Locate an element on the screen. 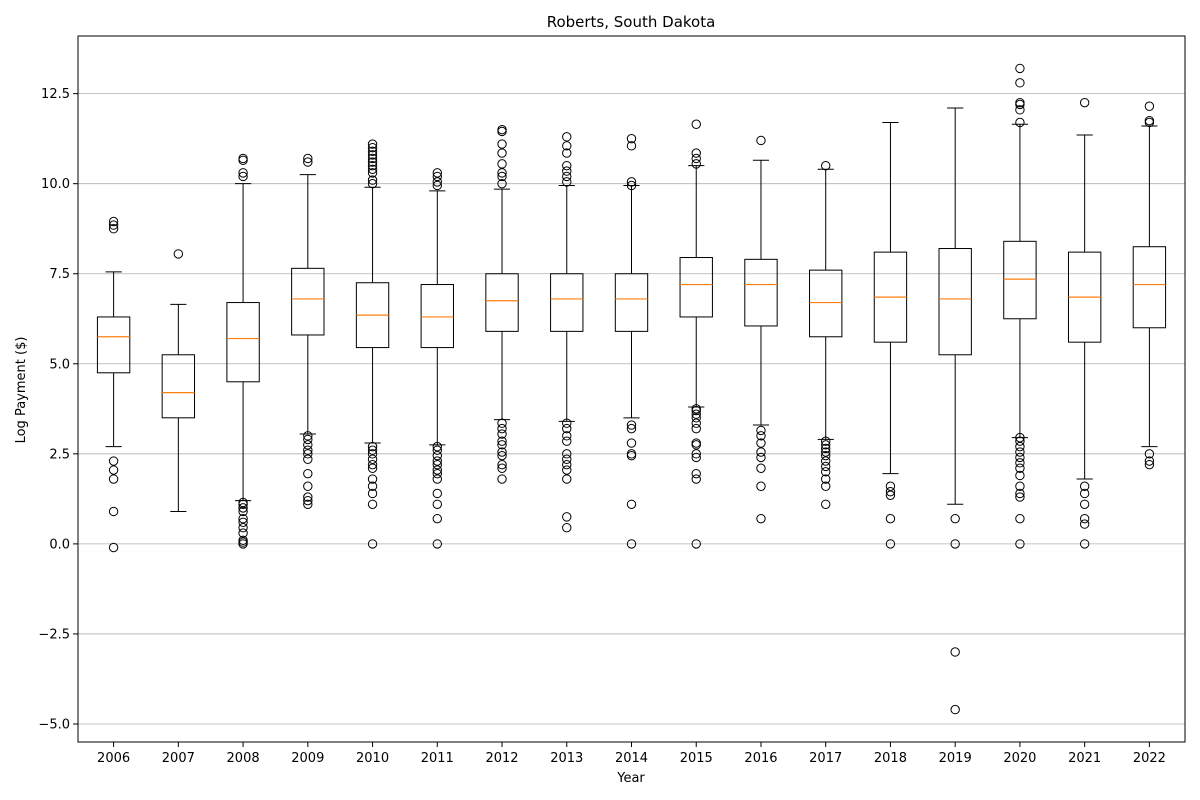 The width and height of the screenshot is (1200, 800). box-2020 is located at coordinates (1020, 306).